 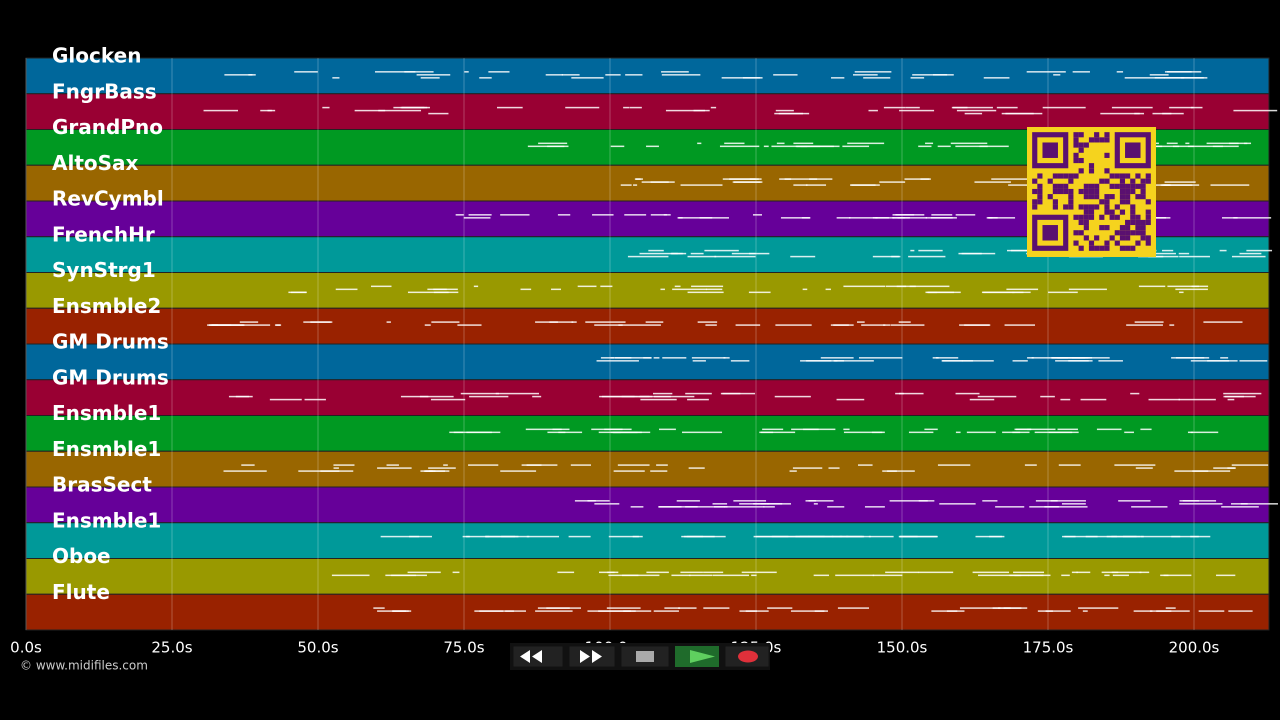 What do you see at coordinates (106, 449) in the screenshot?
I see `track-label: Ensmble1` at bounding box center [106, 449].